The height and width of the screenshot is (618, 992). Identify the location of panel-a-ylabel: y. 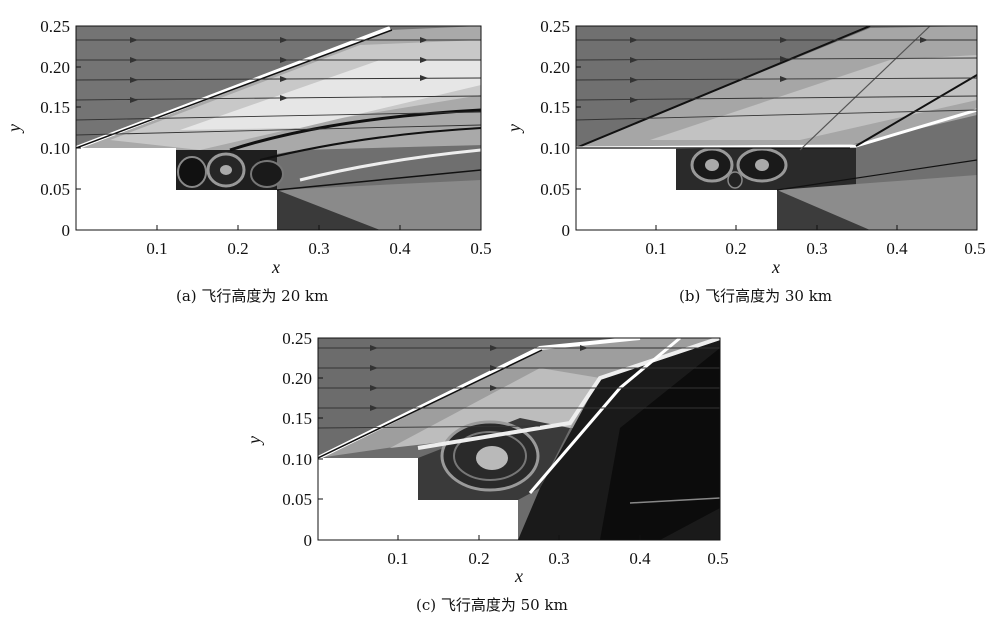
(14, 129).